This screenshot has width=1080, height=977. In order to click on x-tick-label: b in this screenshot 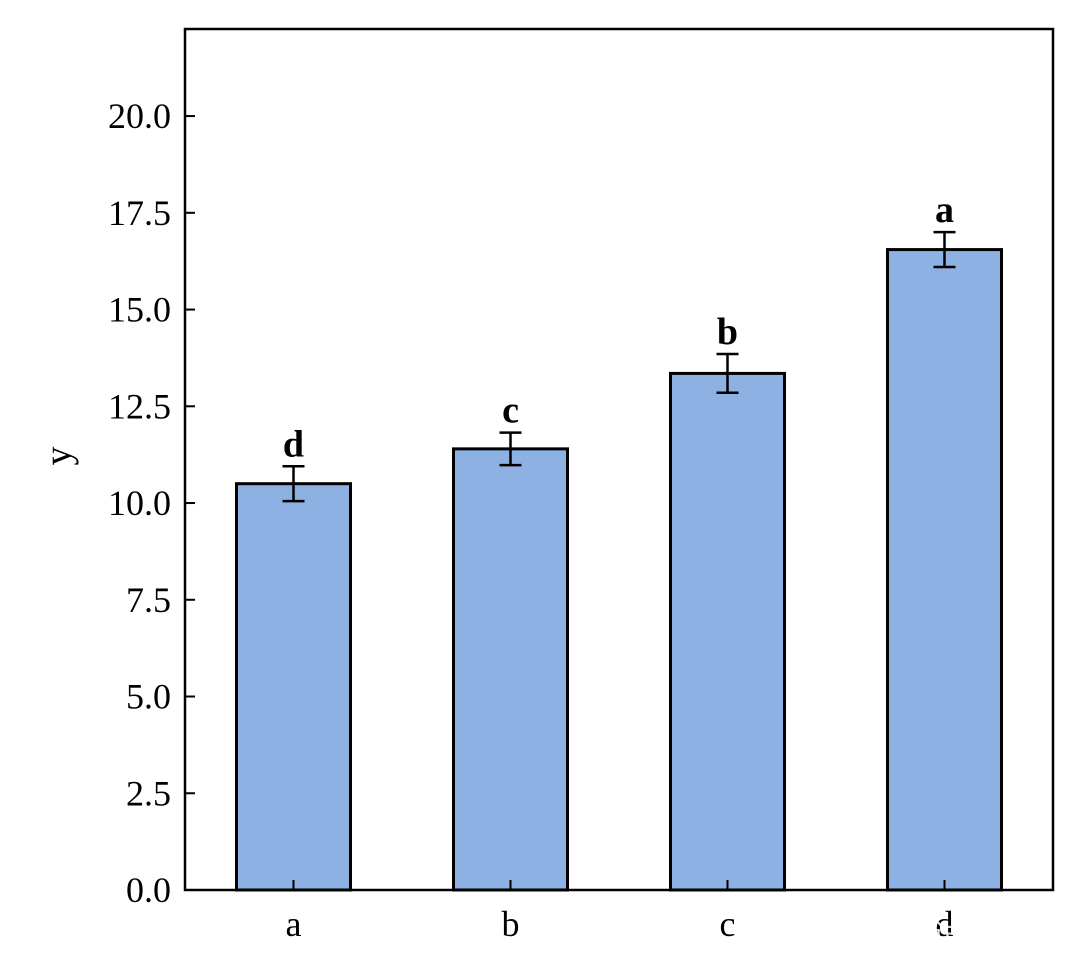, I will do `click(511, 924)`.